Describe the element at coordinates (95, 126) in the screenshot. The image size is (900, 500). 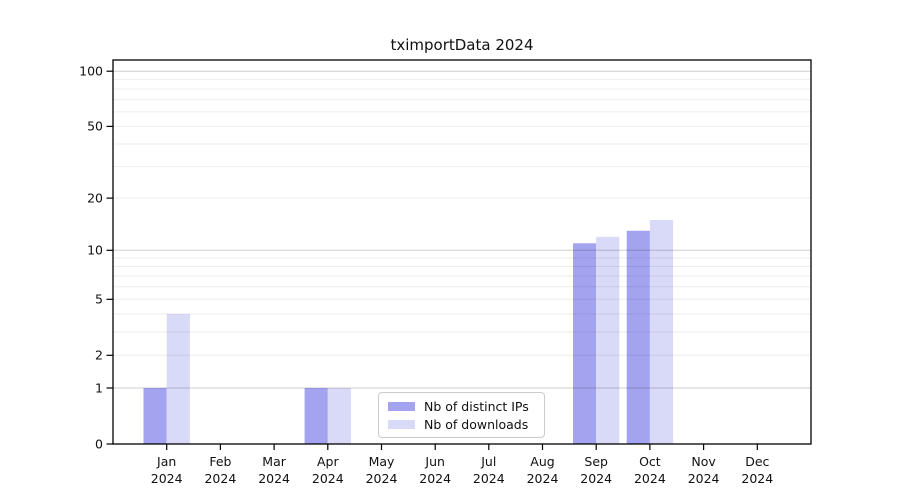
I see `y-tick-label: 50` at that location.